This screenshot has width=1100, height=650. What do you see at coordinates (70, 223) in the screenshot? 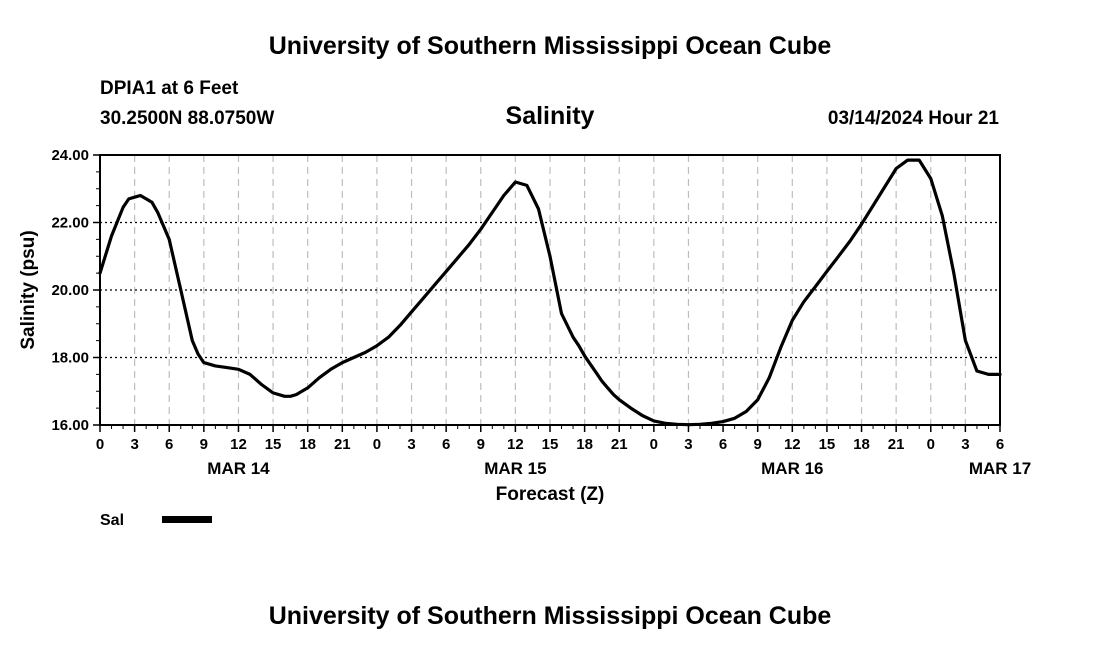
I see `y-tick-label: 22.00` at bounding box center [70, 223].